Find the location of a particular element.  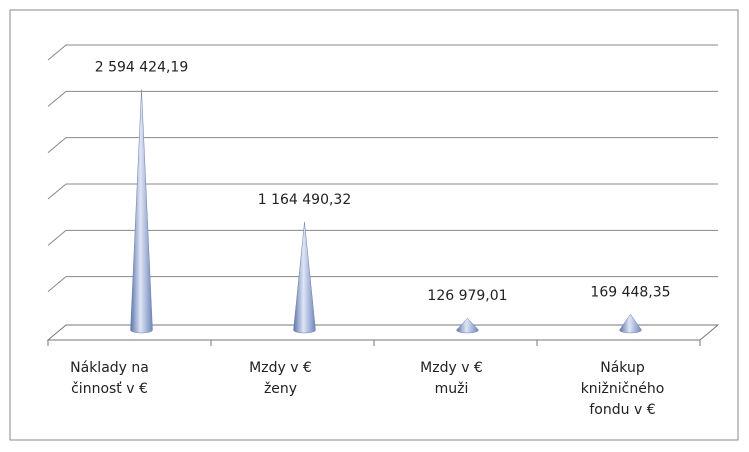

data-label: 2 594 424,19 is located at coordinates (142, 68).